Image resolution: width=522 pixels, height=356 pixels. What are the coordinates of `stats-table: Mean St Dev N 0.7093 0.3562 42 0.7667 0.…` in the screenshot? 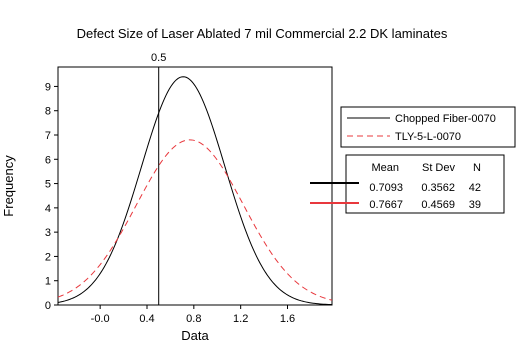 It's located at (407, 184).